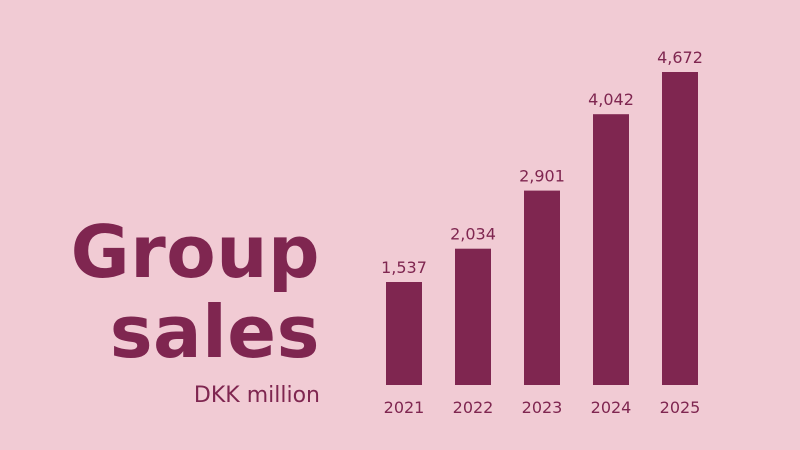 The height and width of the screenshot is (450, 800). Describe the element at coordinates (542, 176) in the screenshot. I see `bar-value-label: 2,901` at that location.